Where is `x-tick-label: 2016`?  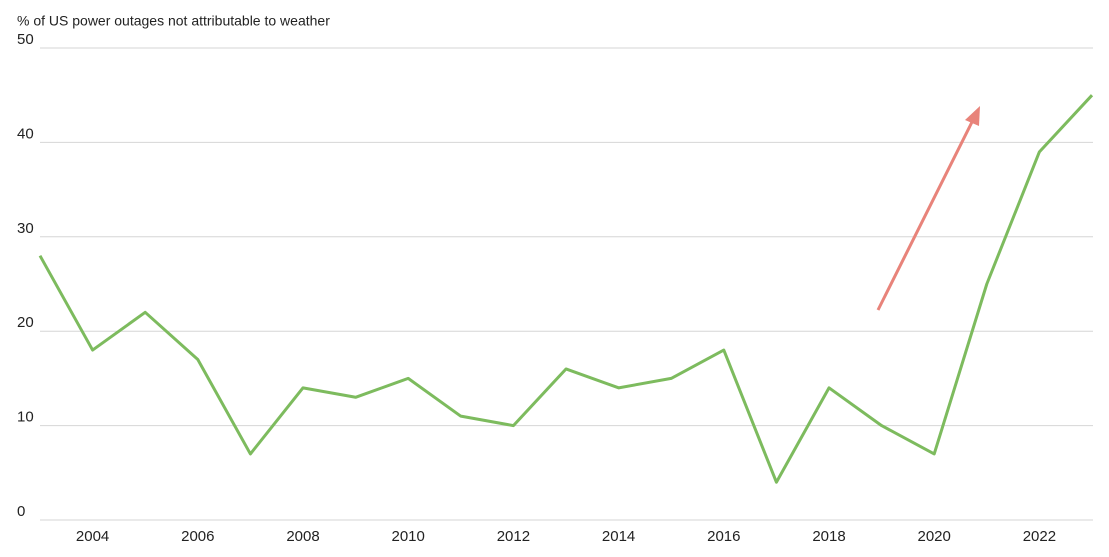 x-tick-label: 2016 is located at coordinates (723, 536).